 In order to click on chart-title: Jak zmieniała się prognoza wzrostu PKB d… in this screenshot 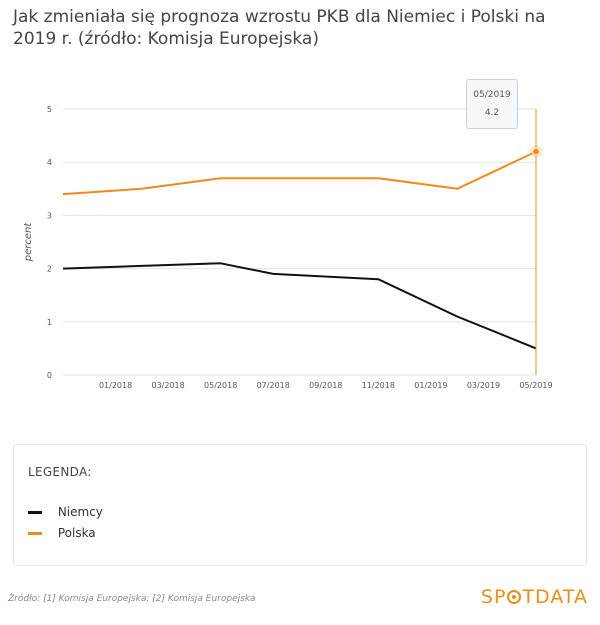, I will do `click(279, 28)`.